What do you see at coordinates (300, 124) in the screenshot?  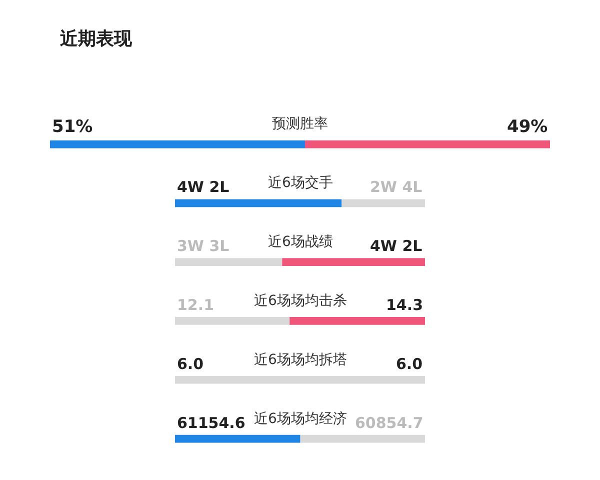 I see `chart-subtitle: 预测胜率` at bounding box center [300, 124].